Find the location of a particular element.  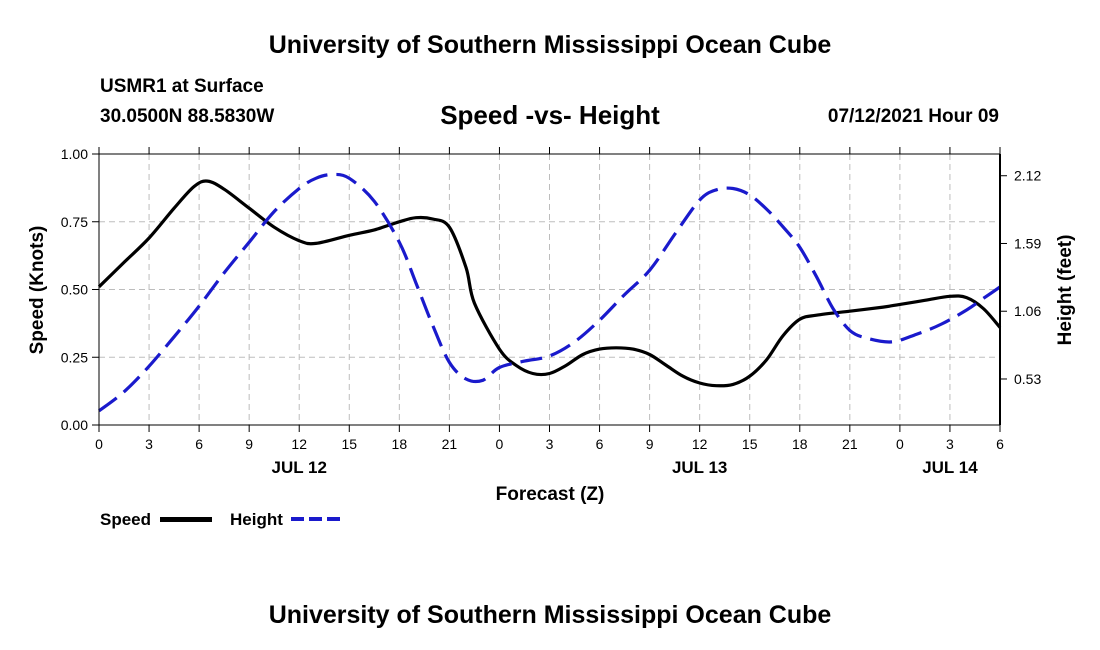

chart-title: Speed -vs- Height is located at coordinates (550, 115).